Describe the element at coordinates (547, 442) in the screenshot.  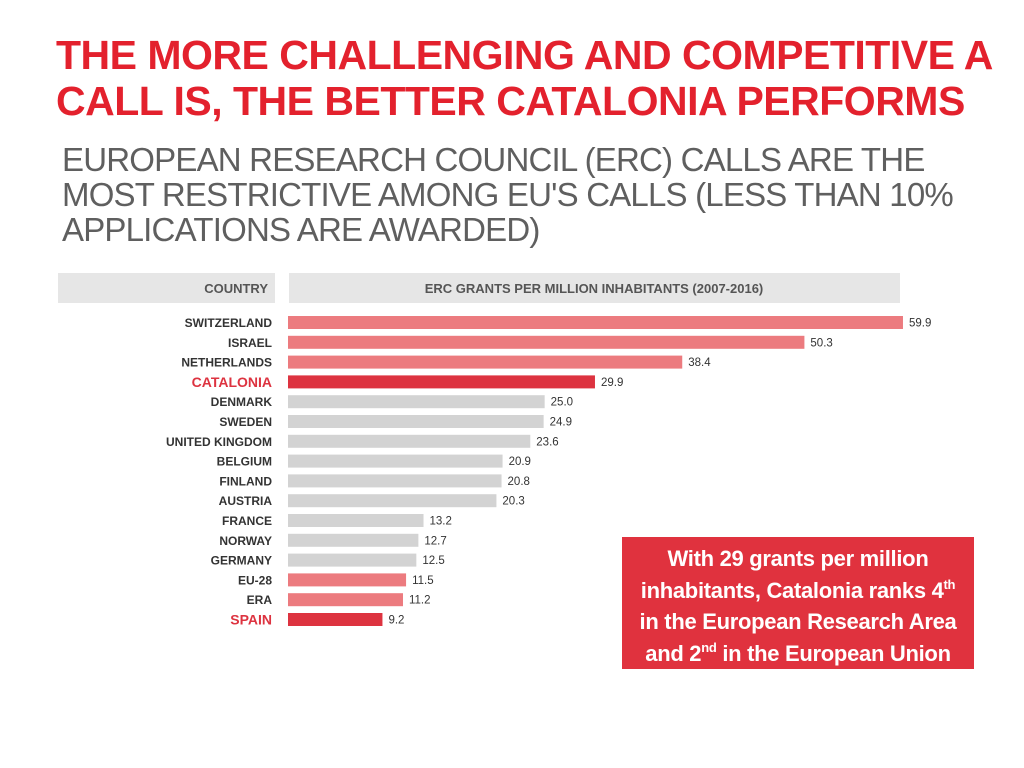
I see `value-label-united-kingdom: 23.6` at that location.